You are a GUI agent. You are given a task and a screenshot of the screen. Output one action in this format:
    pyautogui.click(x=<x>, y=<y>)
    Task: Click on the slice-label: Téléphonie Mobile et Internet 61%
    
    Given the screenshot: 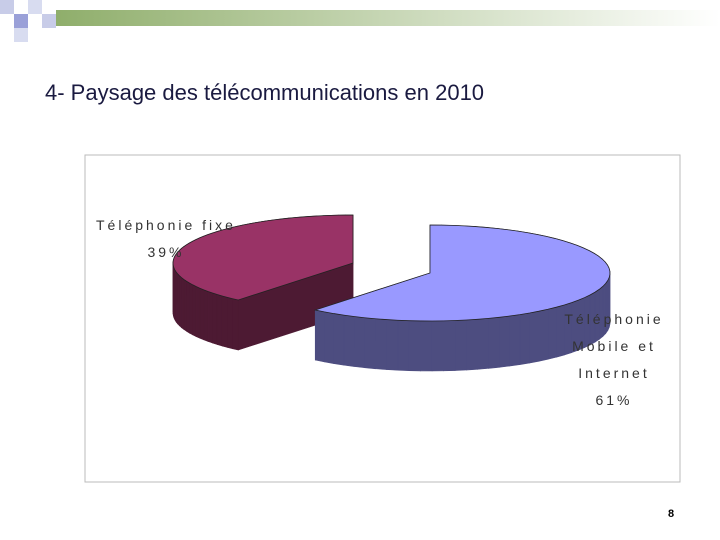 What is the action you would take?
    pyautogui.click(x=614, y=360)
    